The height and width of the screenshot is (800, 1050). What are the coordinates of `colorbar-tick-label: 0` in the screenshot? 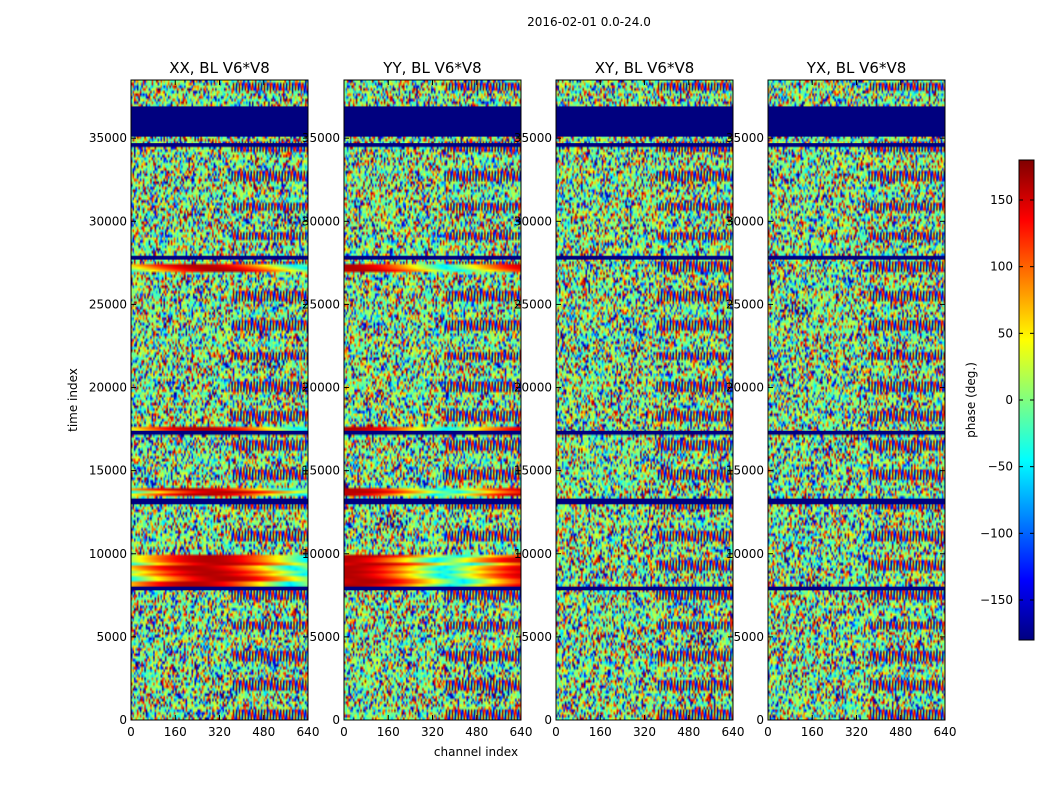 It's located at (1009, 400).